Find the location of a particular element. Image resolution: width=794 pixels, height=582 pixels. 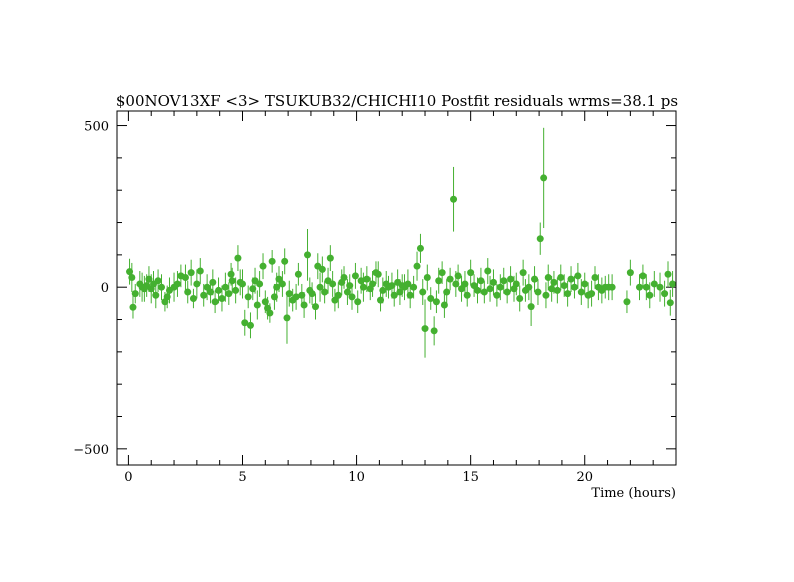

y-tick-label: 500 is located at coordinates (96, 127).